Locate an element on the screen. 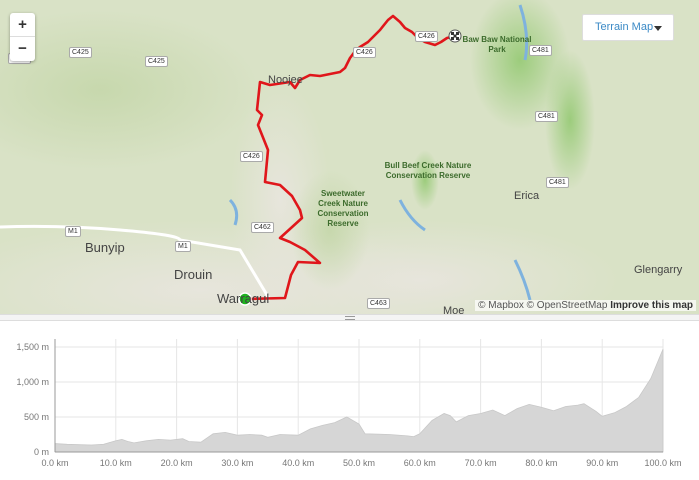 The width and height of the screenshot is (699, 480). place-label: Warragul is located at coordinates (243, 298).